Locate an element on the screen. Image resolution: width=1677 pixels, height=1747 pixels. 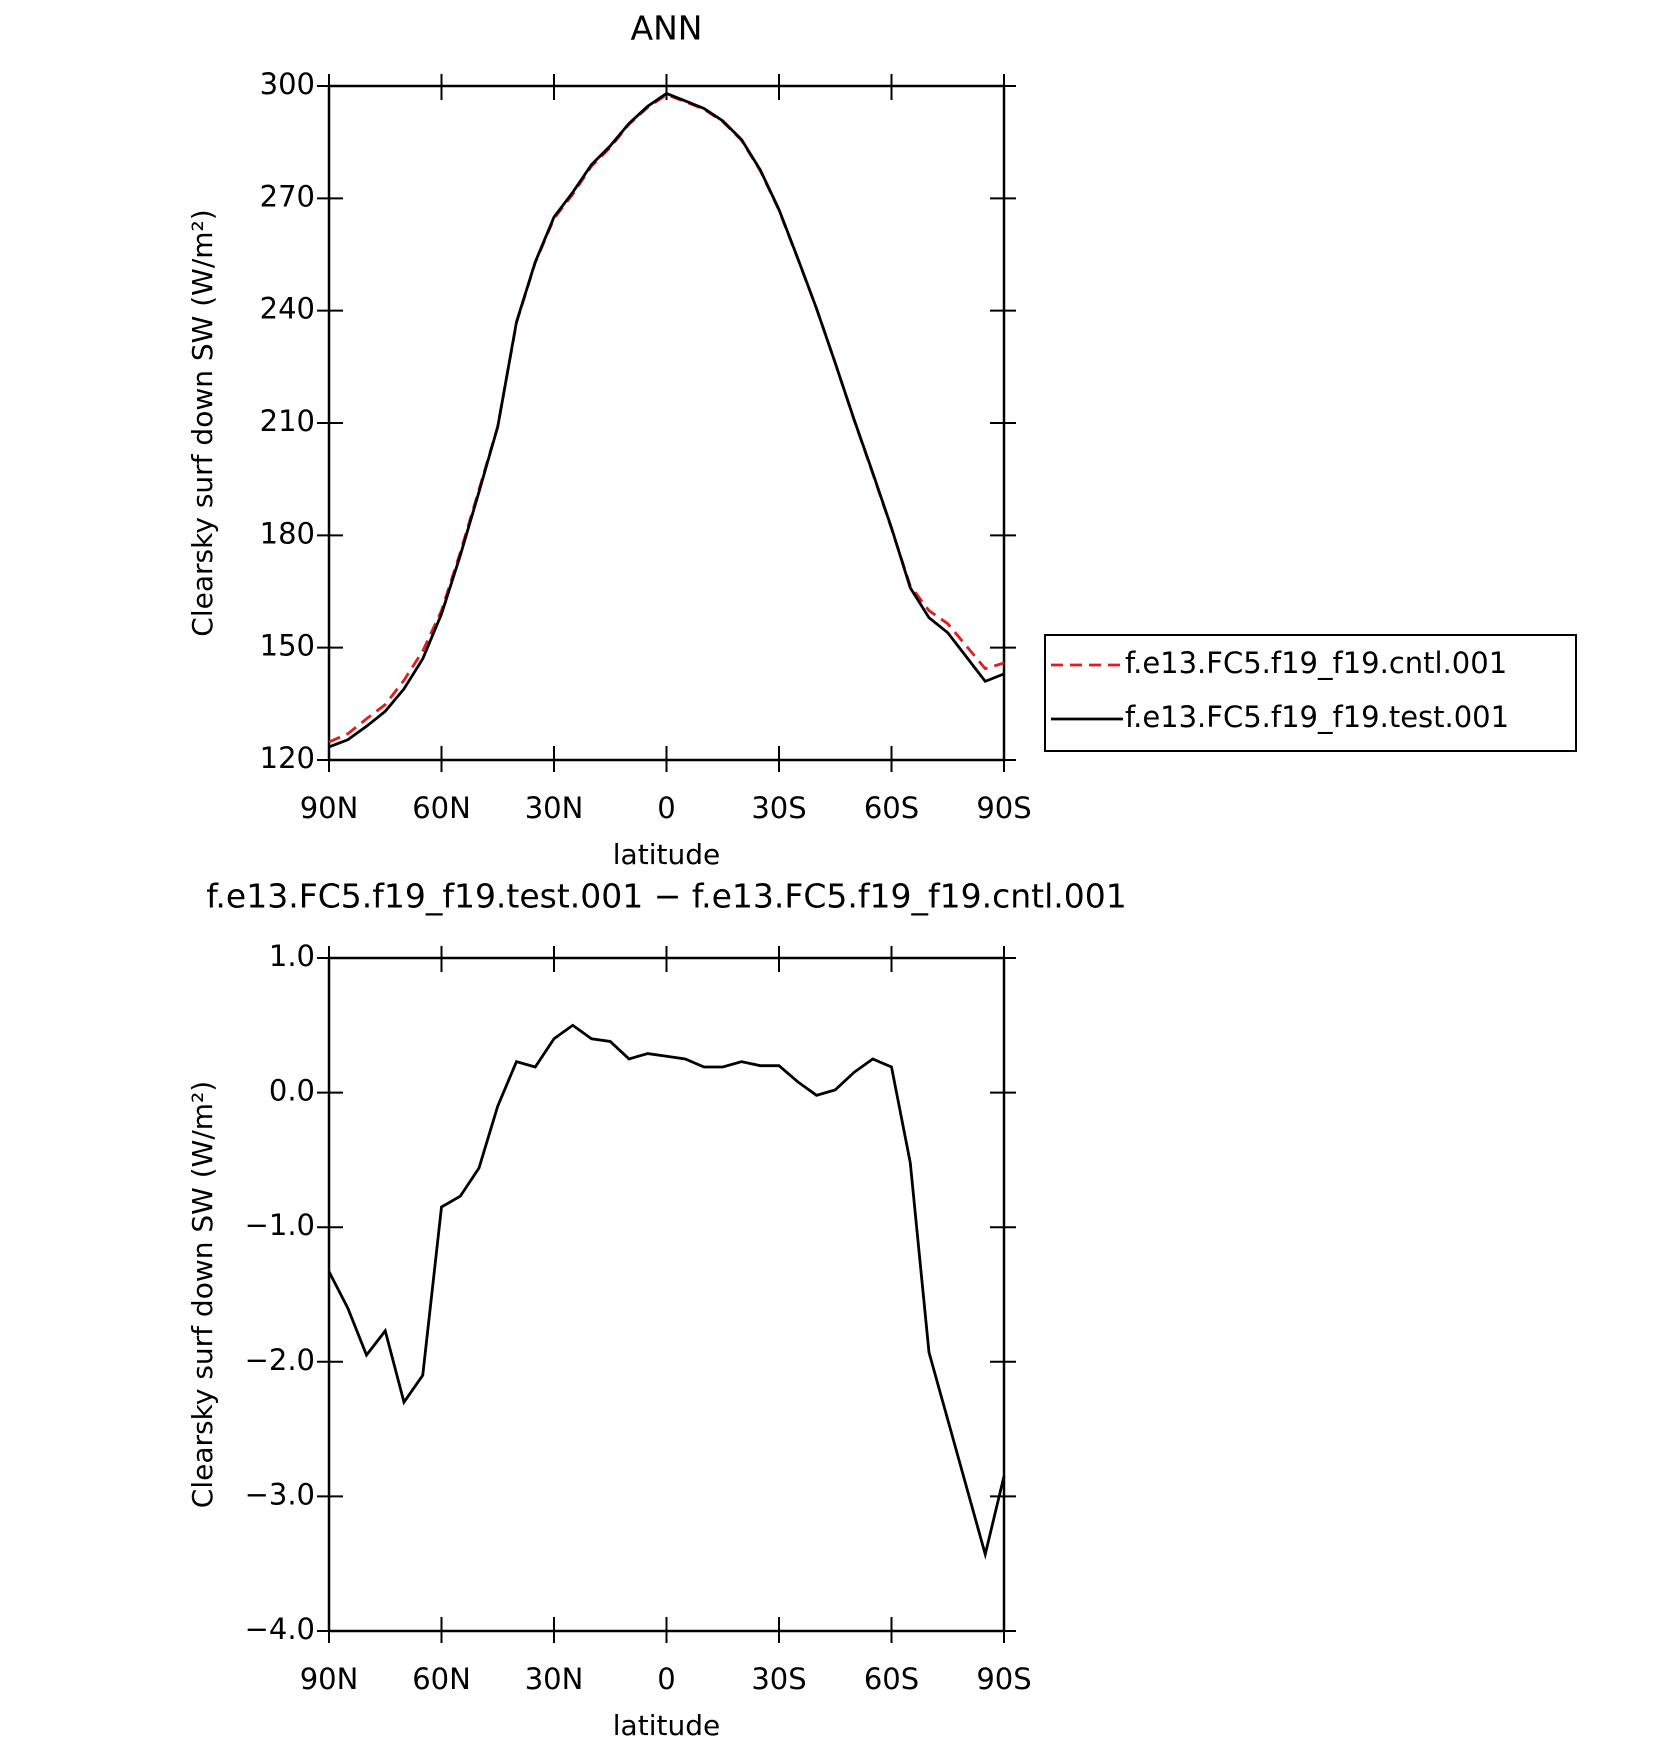
y-tick-label: 270 is located at coordinates (287, 196).